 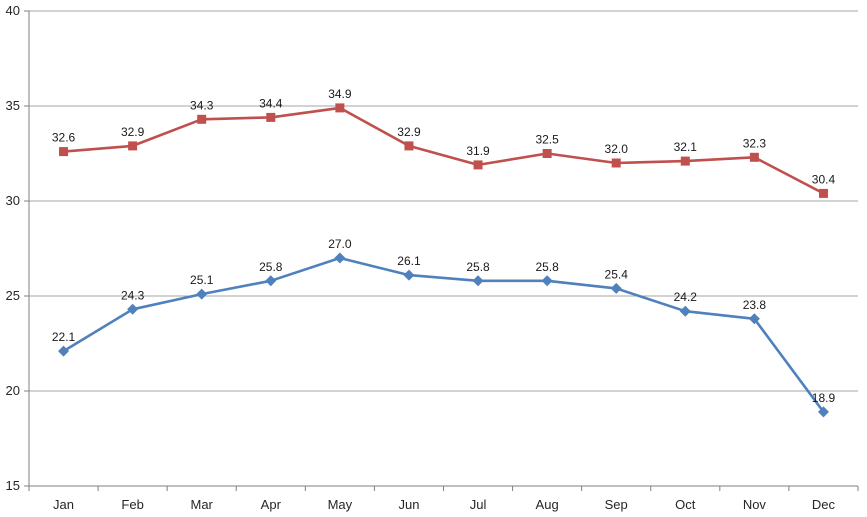 I want to click on lower-series-data-label: 25.1, so click(x=202, y=280).